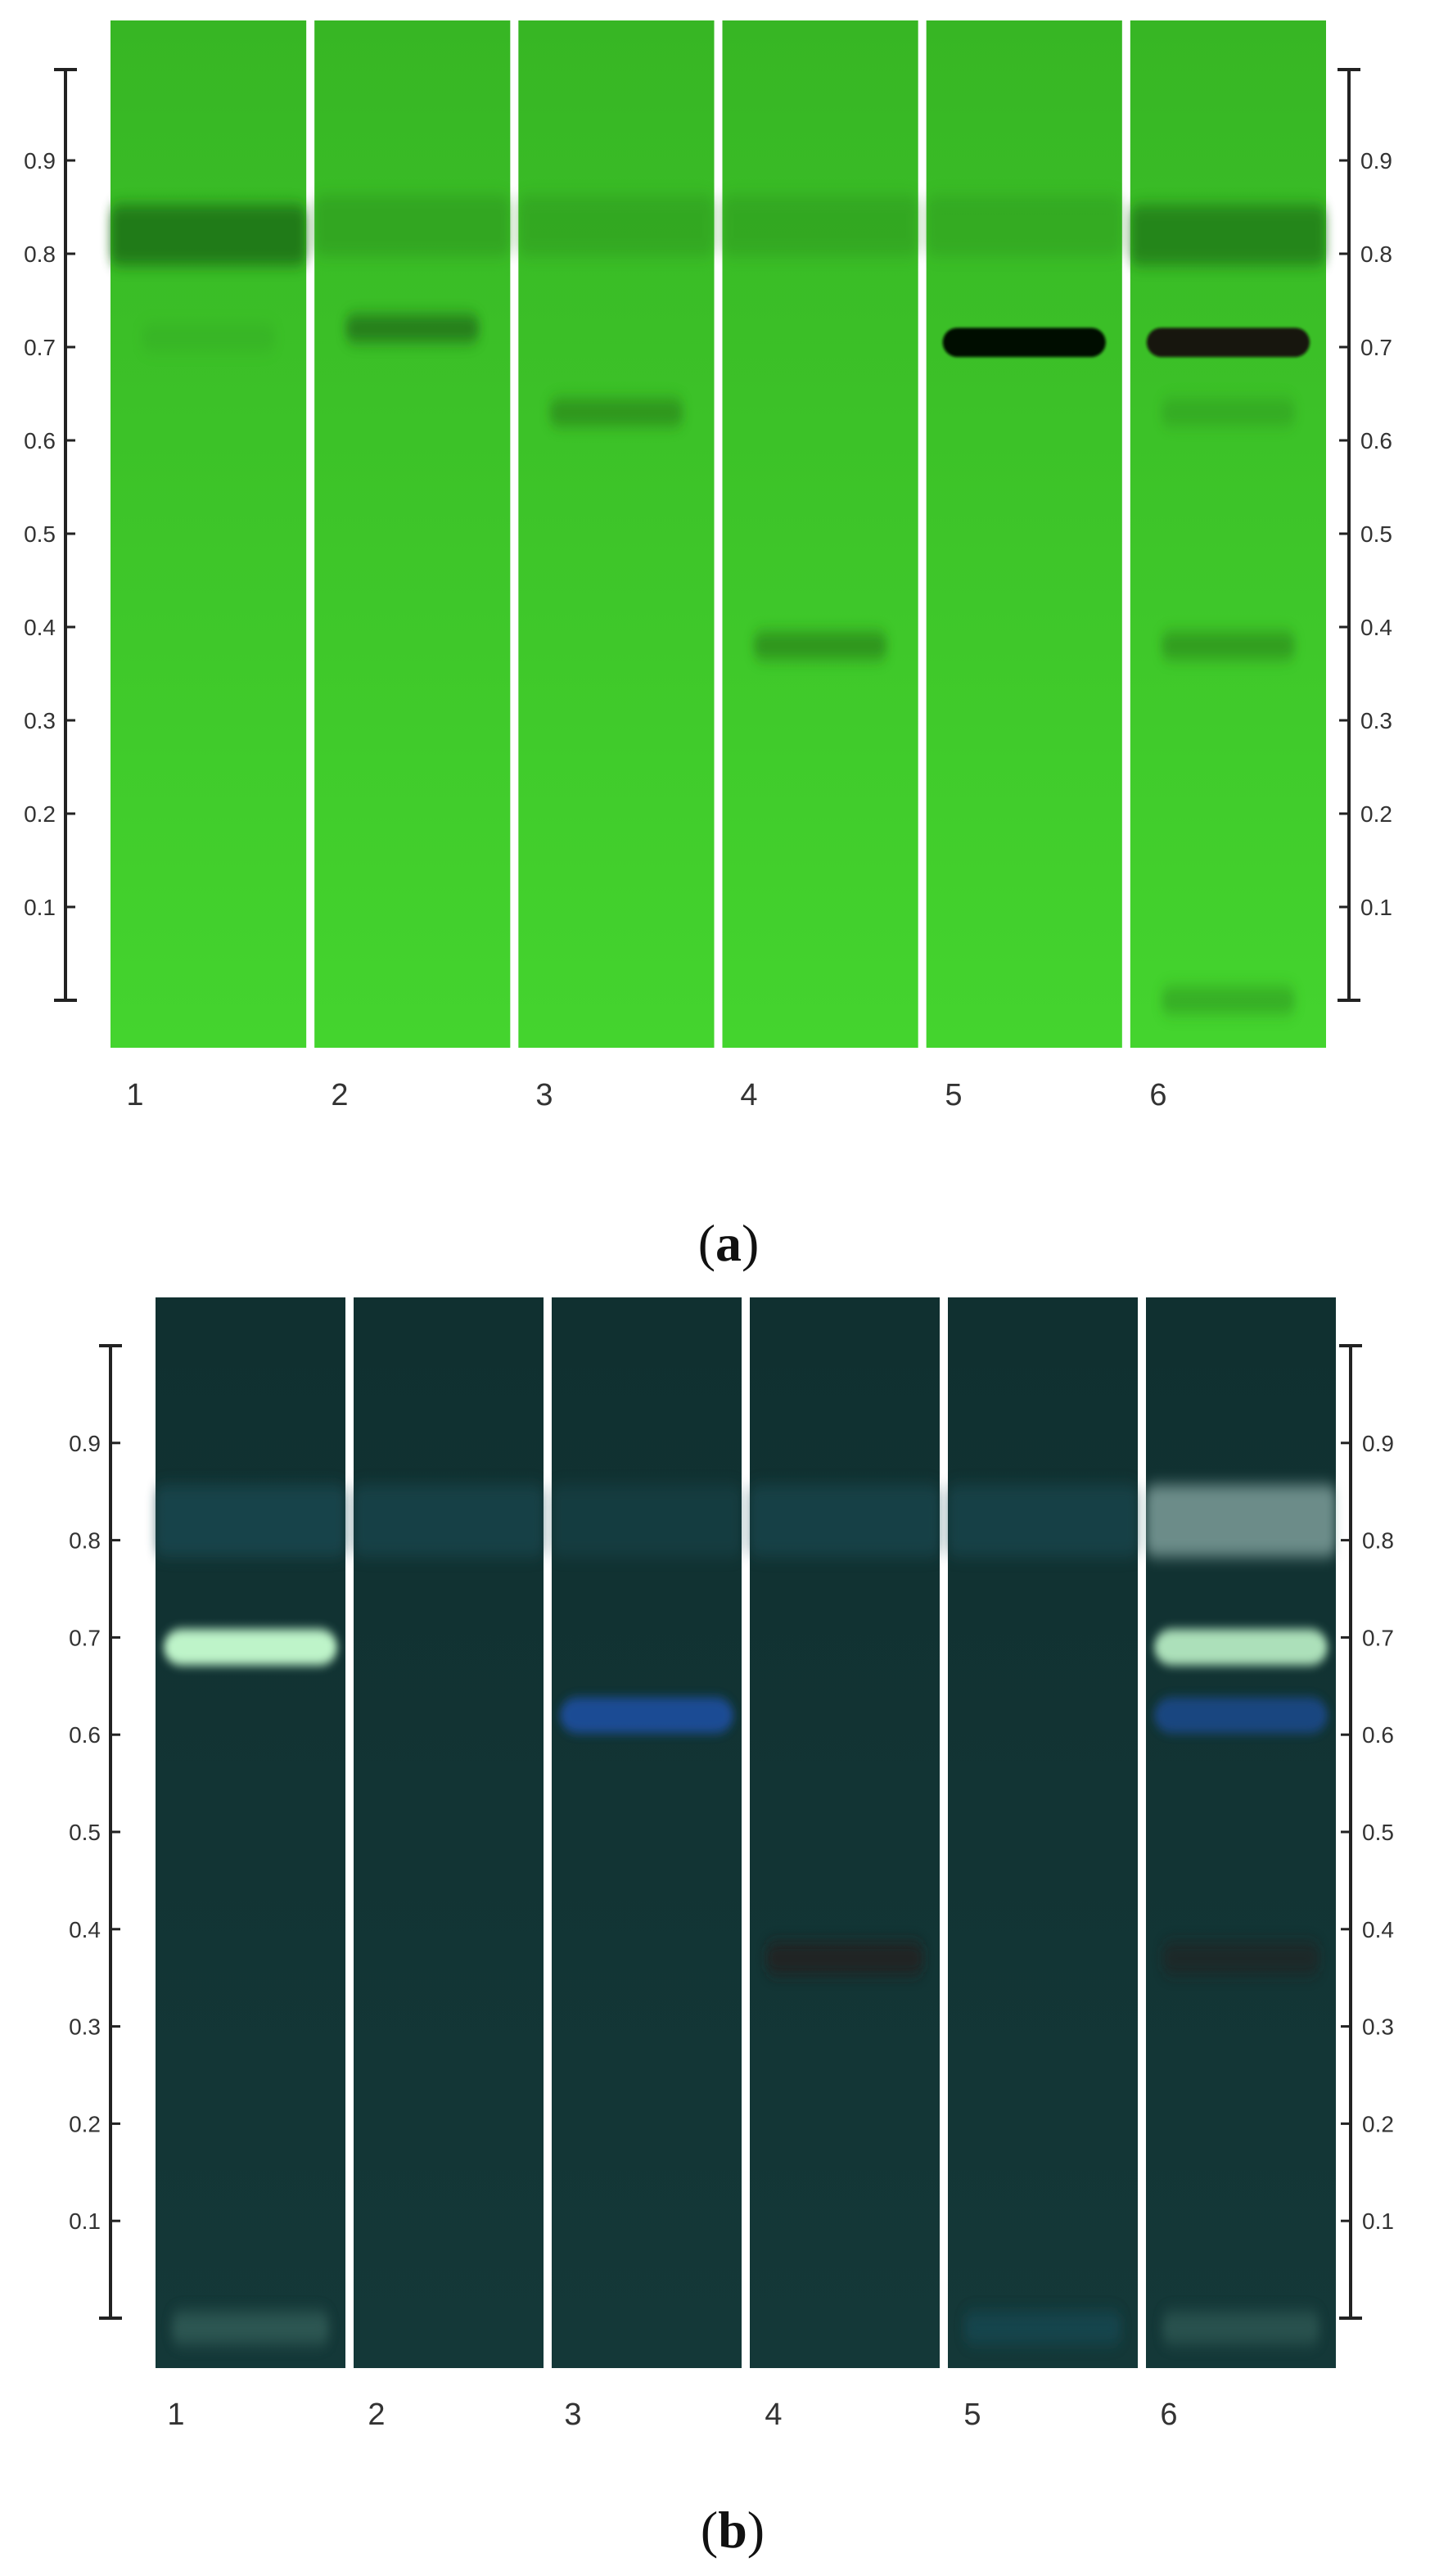 The image size is (1430, 2576). What do you see at coordinates (729, 1243) in the screenshot?
I see `panel-a-caption: (a)` at bounding box center [729, 1243].